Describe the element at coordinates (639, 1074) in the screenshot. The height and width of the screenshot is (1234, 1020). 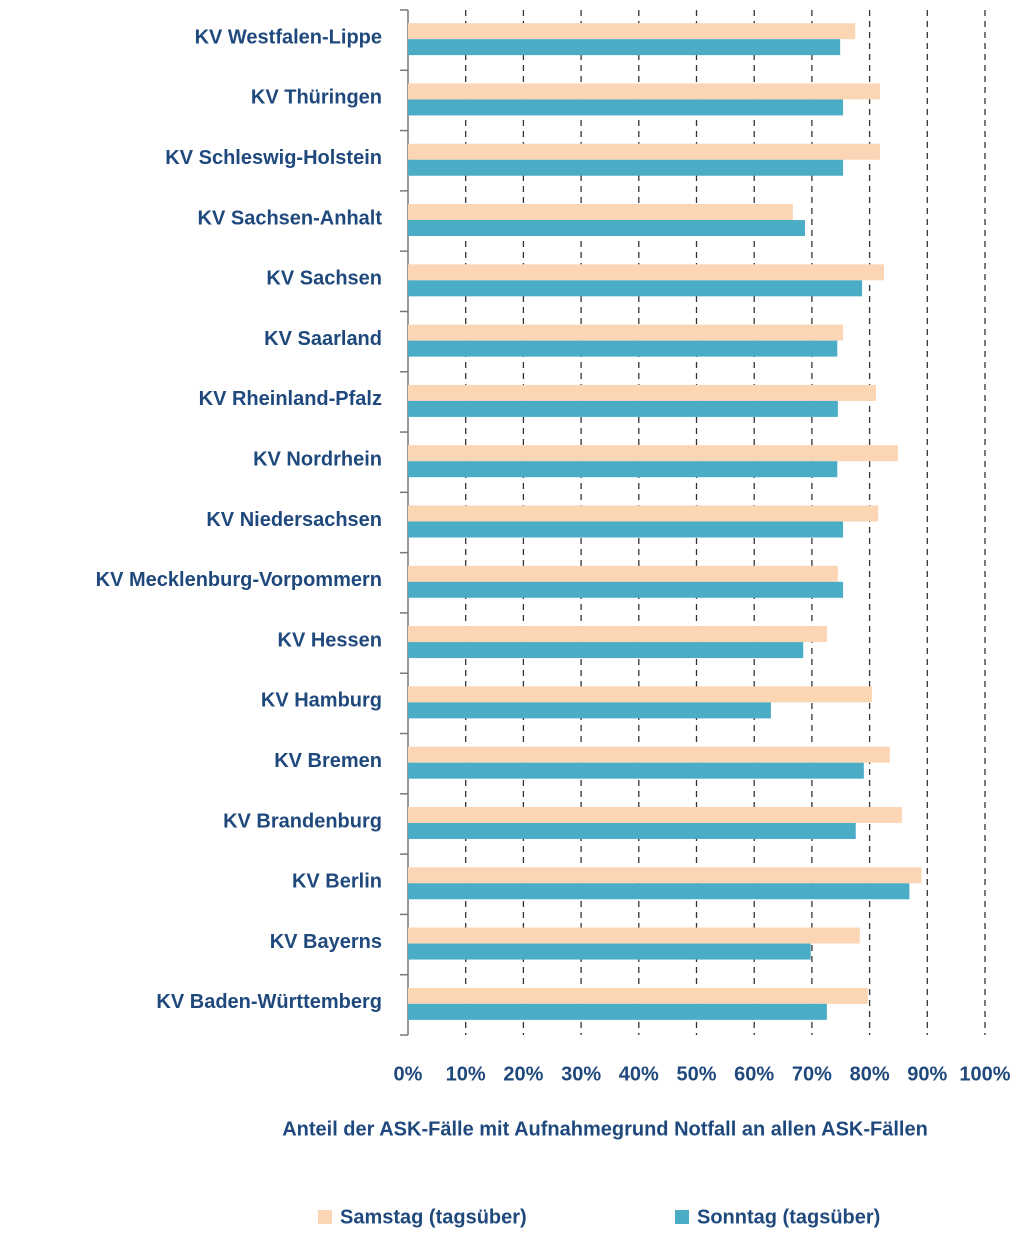
I see `x-tick-label: 40%` at that location.